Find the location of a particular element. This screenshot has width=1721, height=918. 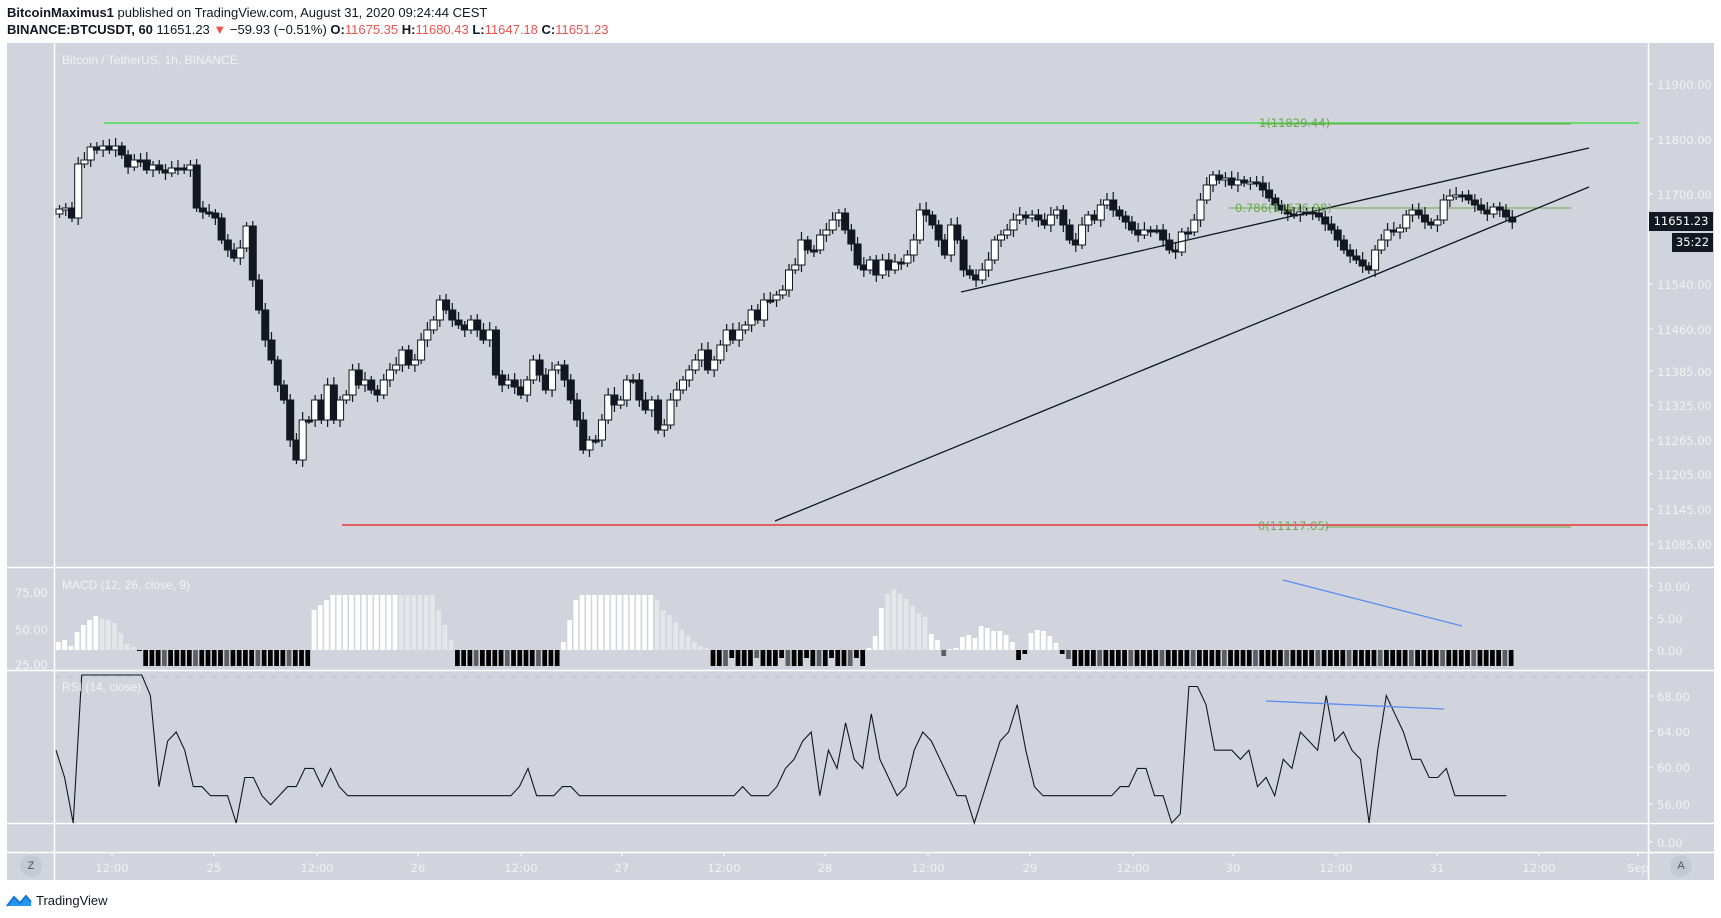

rsi-axis-label: 68.00 is located at coordinates (1673, 697).